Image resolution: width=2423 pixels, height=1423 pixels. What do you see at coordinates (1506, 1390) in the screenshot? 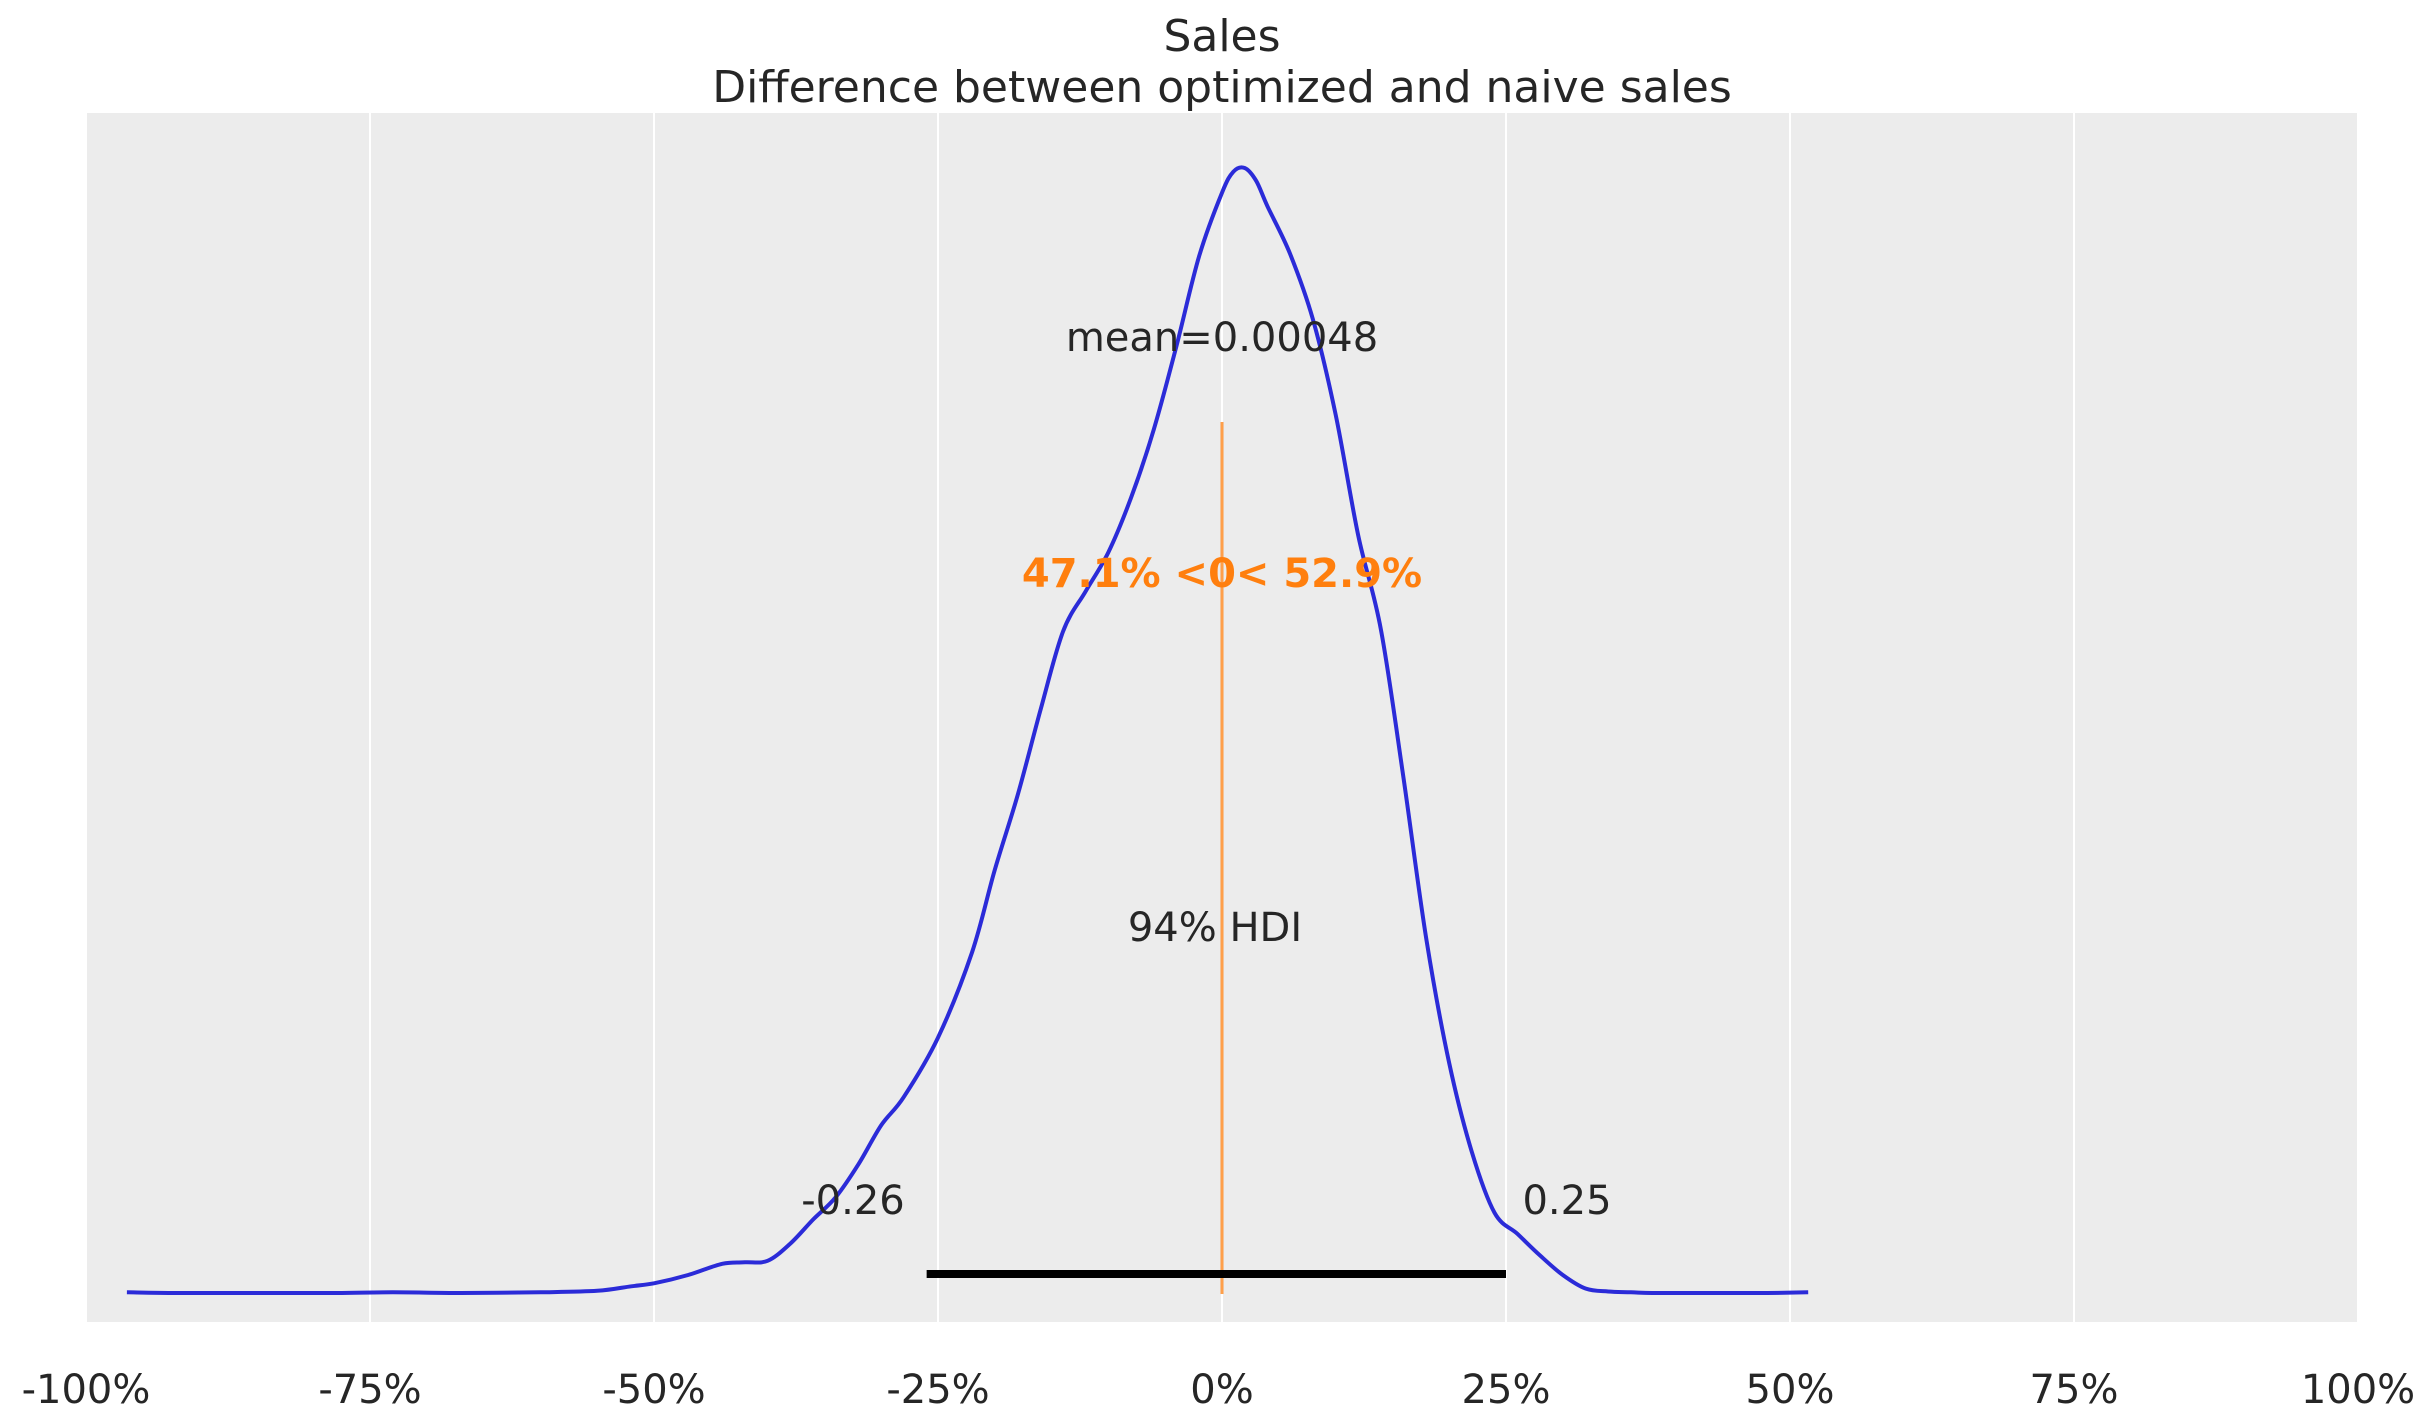
I see `x-tick-label: 25%` at bounding box center [1506, 1390].